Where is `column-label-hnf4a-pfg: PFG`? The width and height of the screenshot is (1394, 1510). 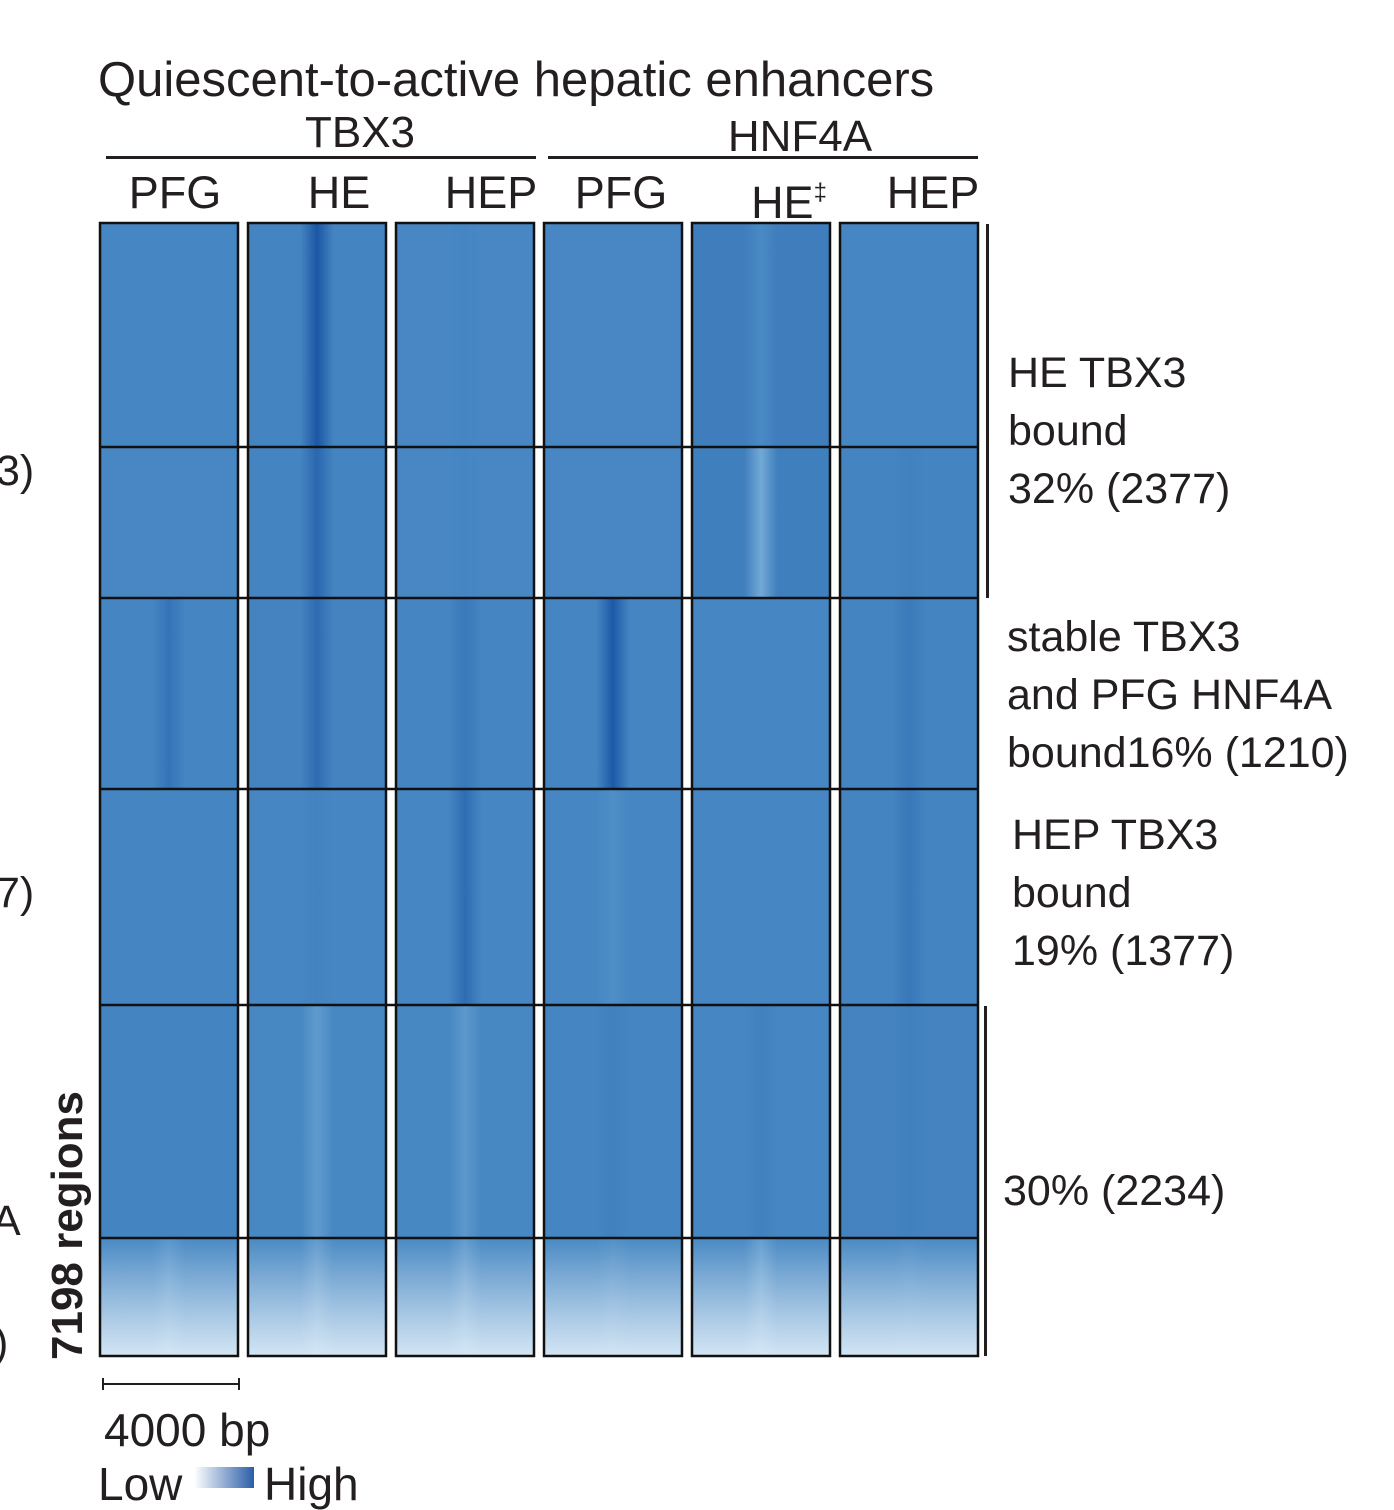 column-label-hnf4a-pfg: PFG is located at coordinates (621, 192).